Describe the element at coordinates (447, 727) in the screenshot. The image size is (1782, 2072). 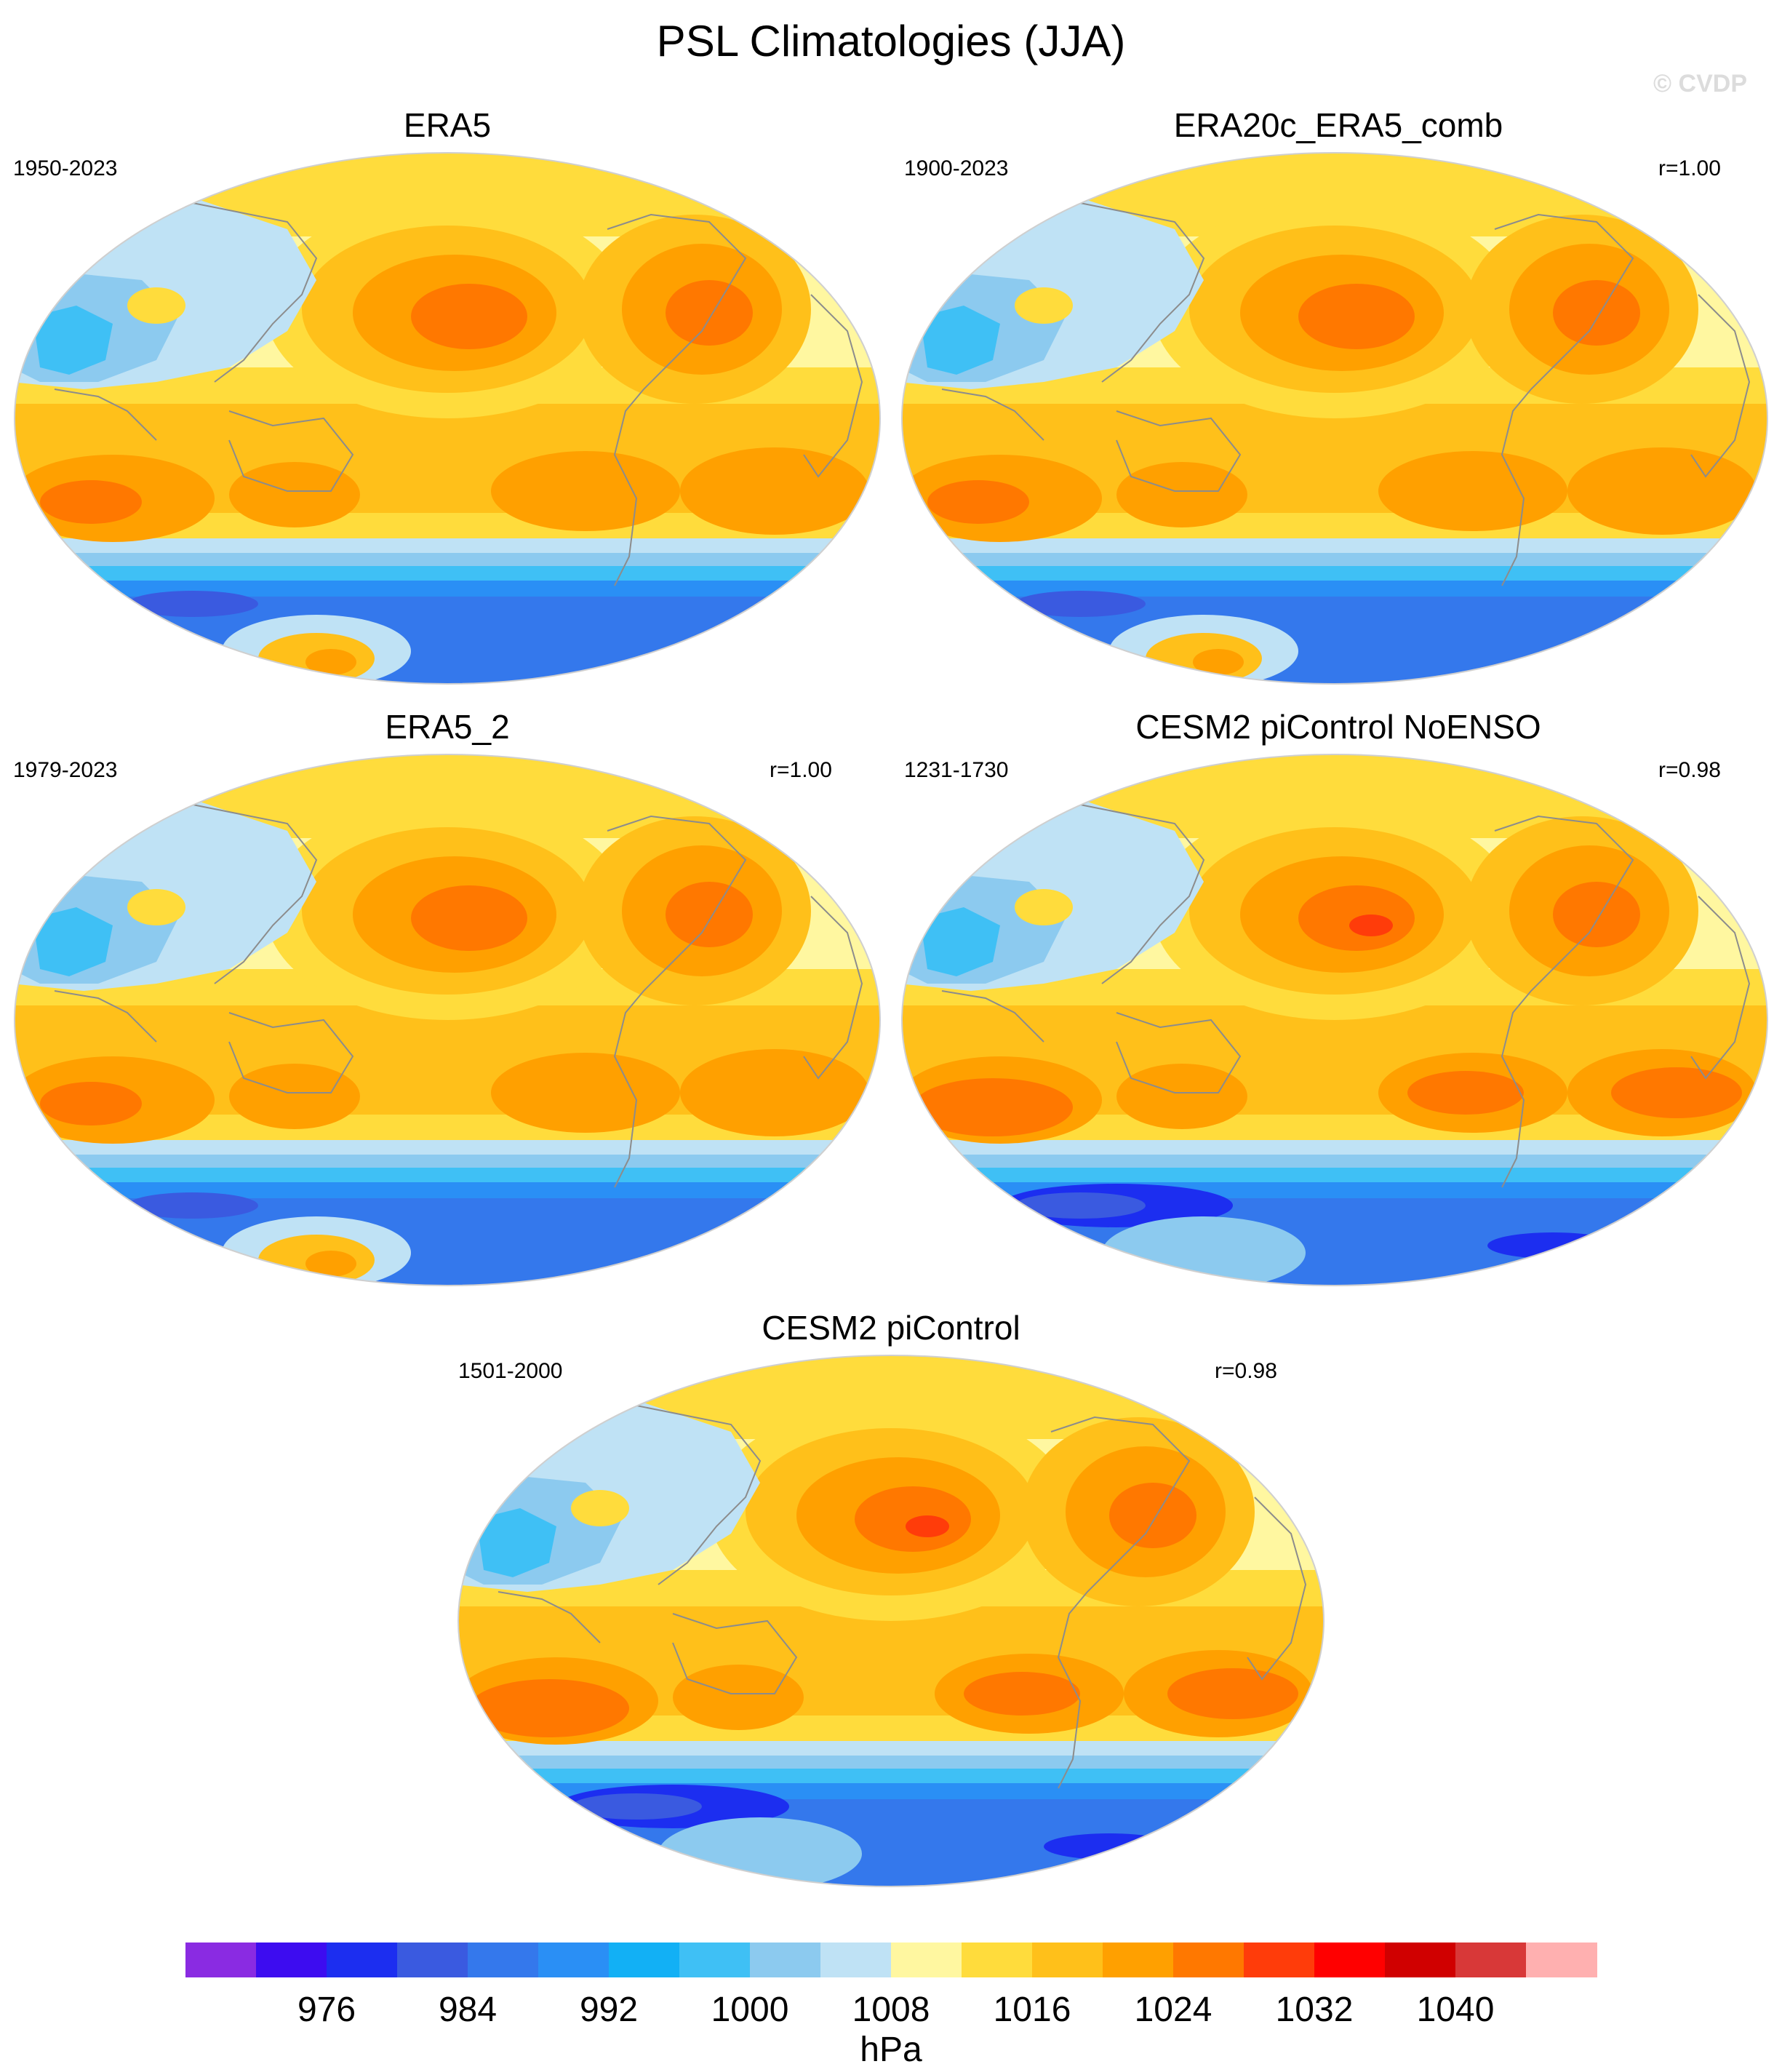
I see `panel-3-title: ERA5_2` at that location.